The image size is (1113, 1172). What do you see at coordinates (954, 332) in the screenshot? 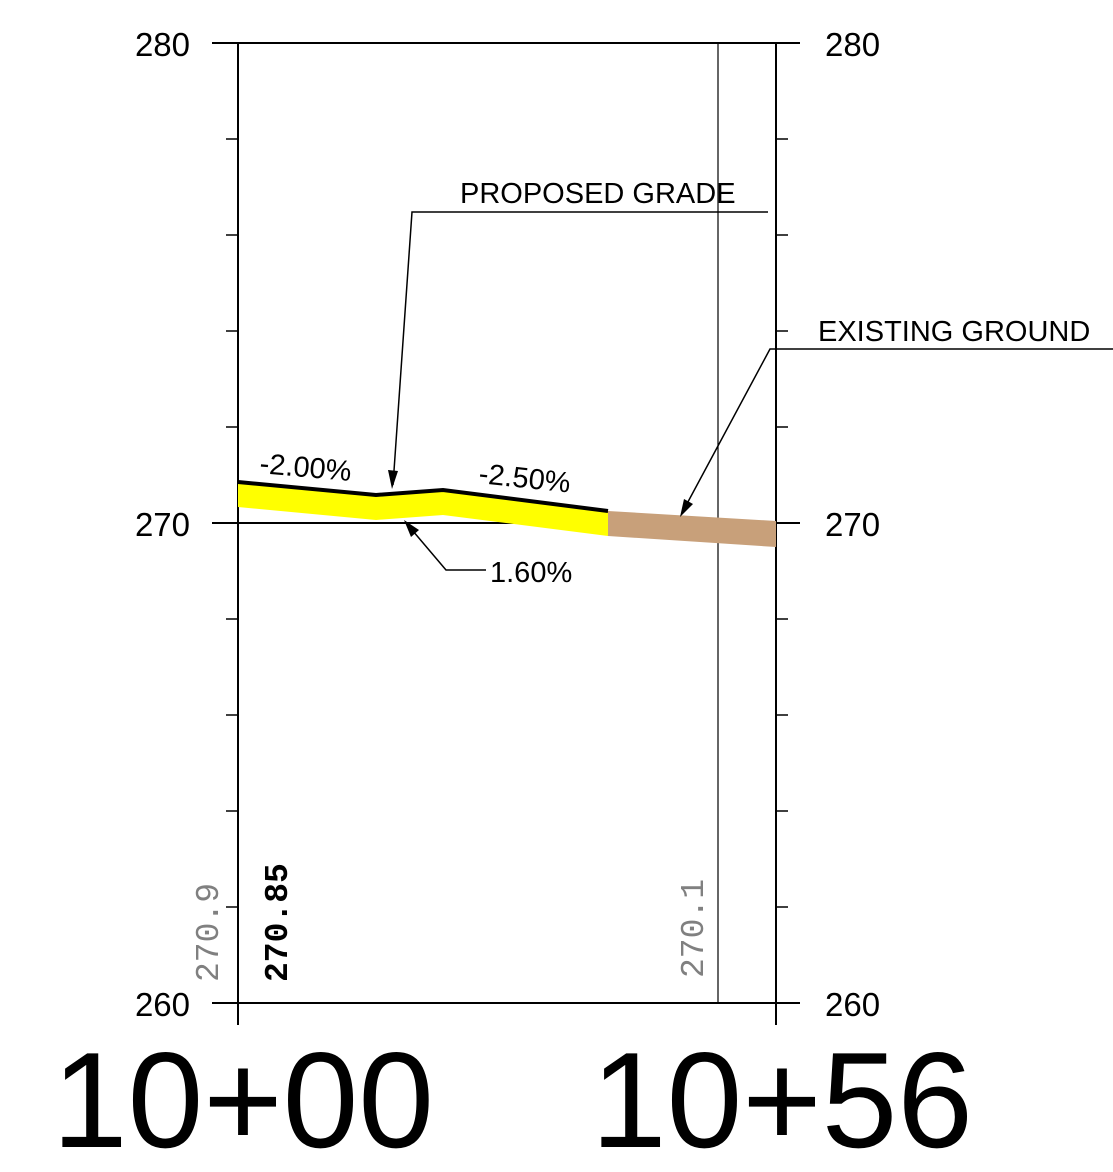
I see `existing-ground-label: EXISTING GROUND` at bounding box center [954, 332].